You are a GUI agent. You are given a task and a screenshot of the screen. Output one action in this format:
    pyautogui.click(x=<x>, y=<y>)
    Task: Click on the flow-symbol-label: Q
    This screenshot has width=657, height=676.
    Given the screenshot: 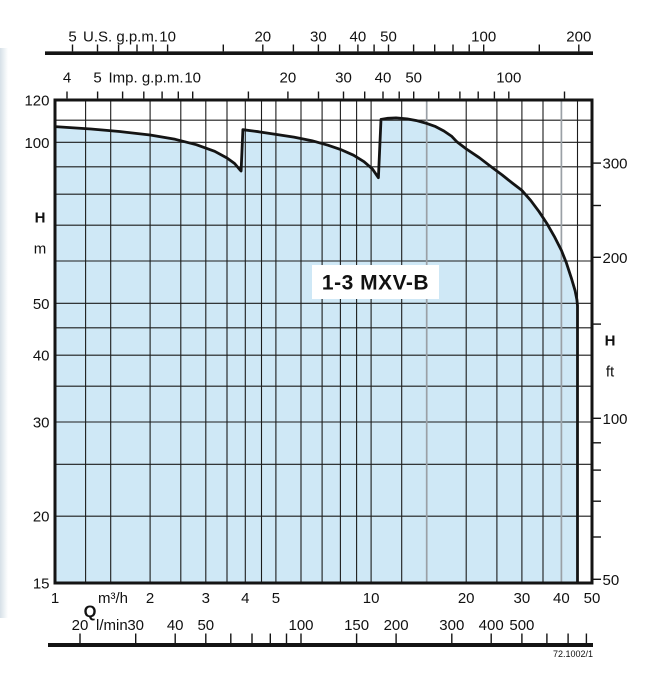 What is the action you would take?
    pyautogui.click(x=90, y=612)
    